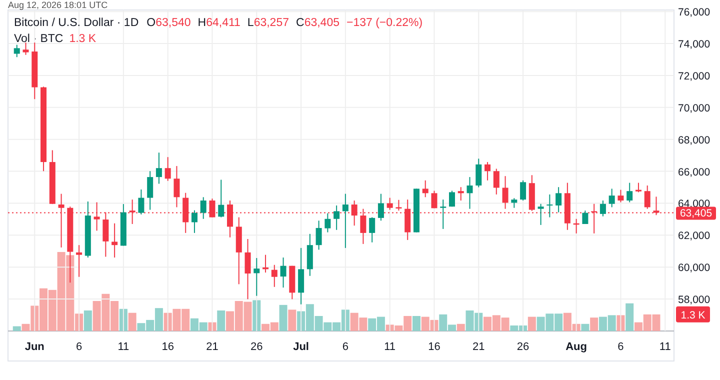 This screenshot has width=720, height=380. What do you see at coordinates (168, 23) in the screenshot?
I see `annotation: O63,540` at bounding box center [168, 23].